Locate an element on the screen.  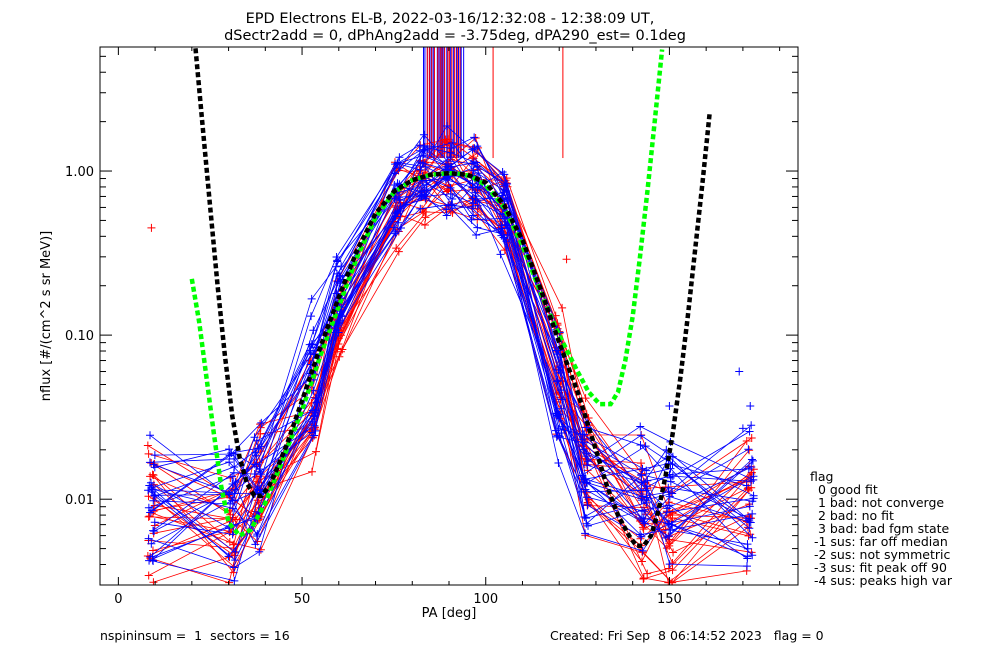
x-tick-label: 50 is located at coordinates (302, 599).